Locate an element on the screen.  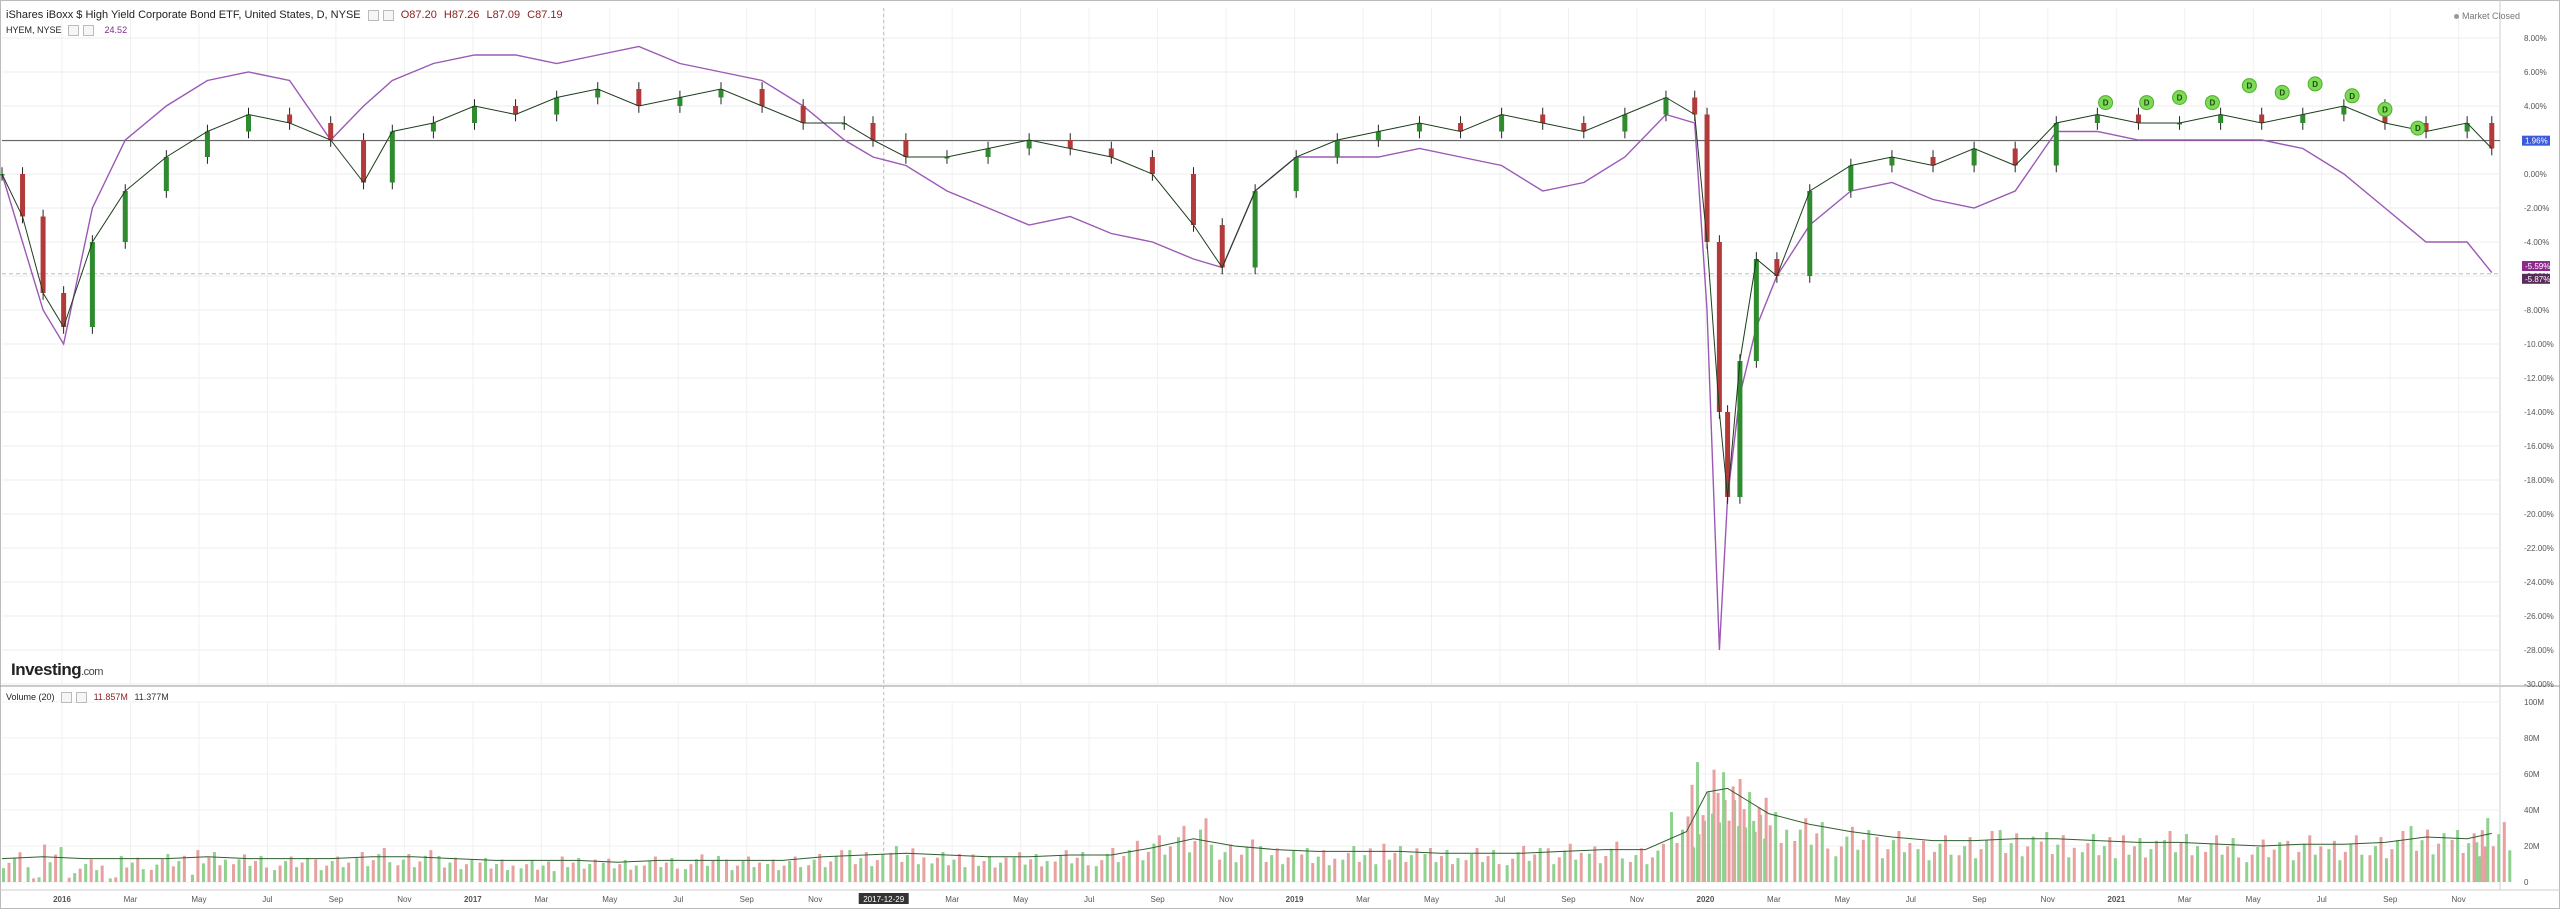
low-value: L87.09 is located at coordinates (503, 15).